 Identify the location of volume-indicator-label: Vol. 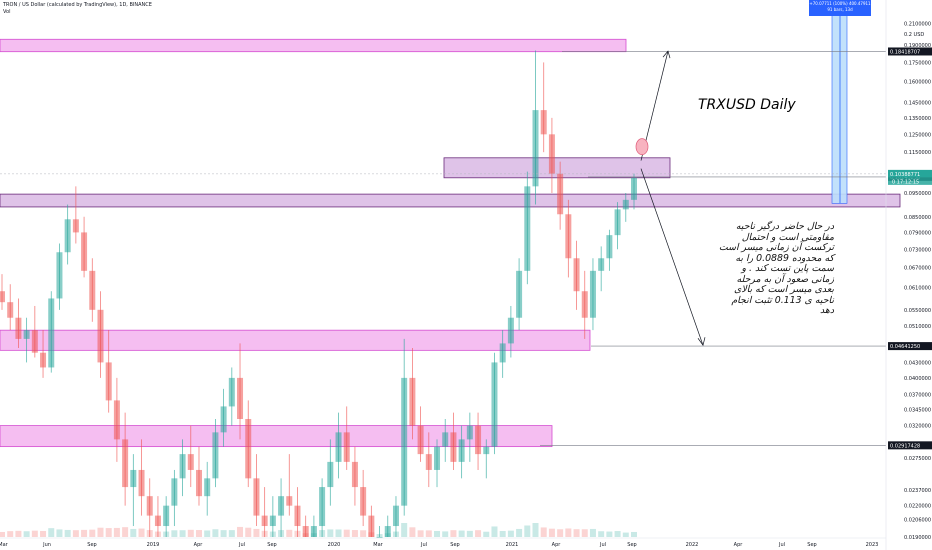
(7, 12).